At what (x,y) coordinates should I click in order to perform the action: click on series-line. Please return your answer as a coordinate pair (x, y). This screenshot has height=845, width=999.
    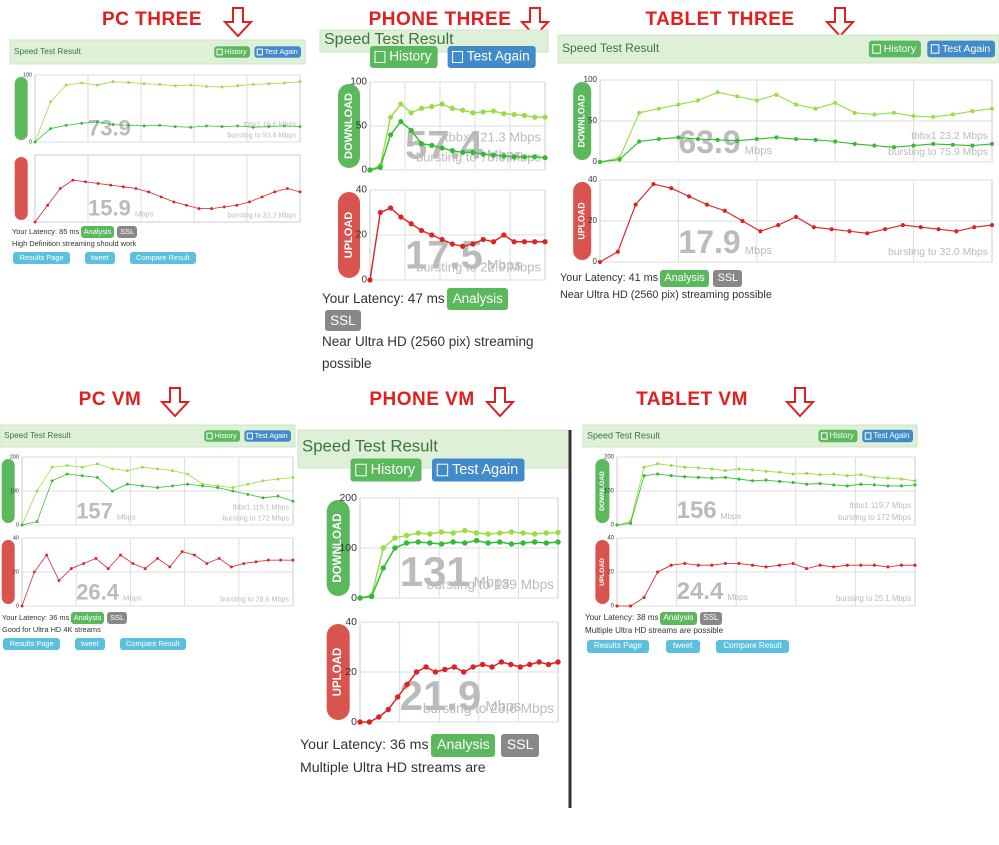
    Looking at the image, I should click on (167, 132).